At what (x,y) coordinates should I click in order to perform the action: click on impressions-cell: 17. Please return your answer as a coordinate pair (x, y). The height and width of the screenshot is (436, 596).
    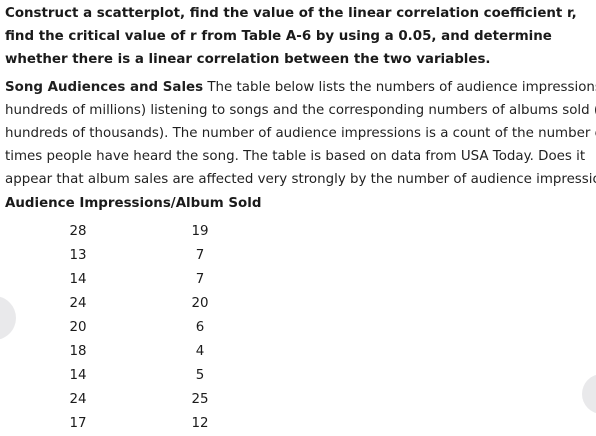
    Looking at the image, I should click on (78, 423).